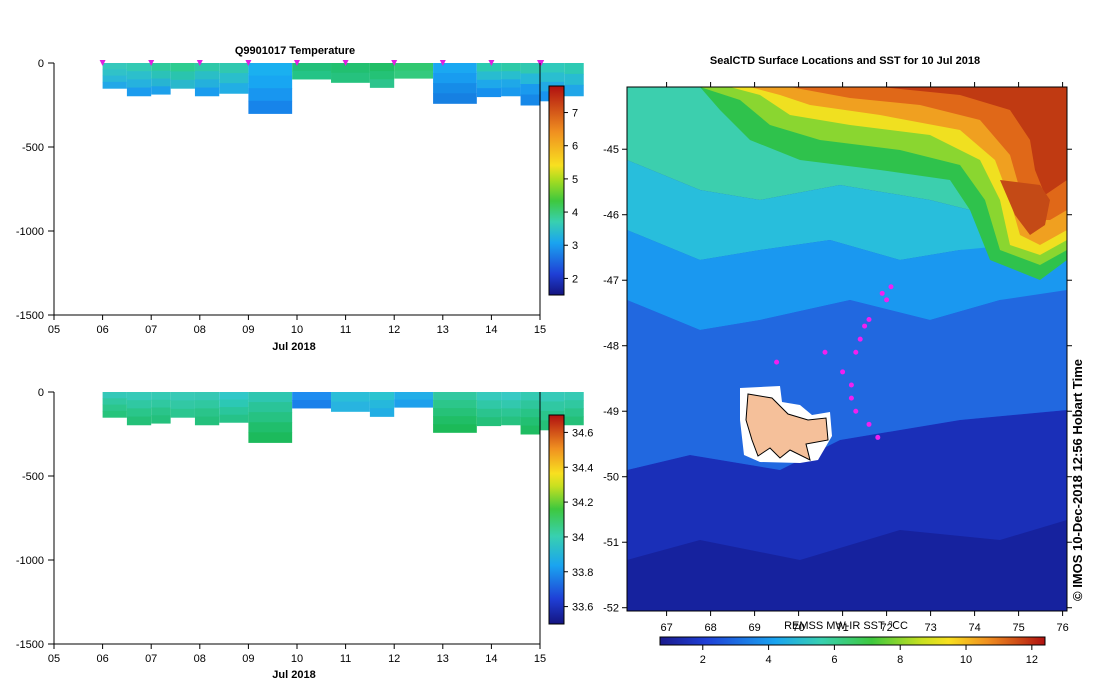 This screenshot has width=1099, height=700. I want to click on seal-locations, so click(834, 362).